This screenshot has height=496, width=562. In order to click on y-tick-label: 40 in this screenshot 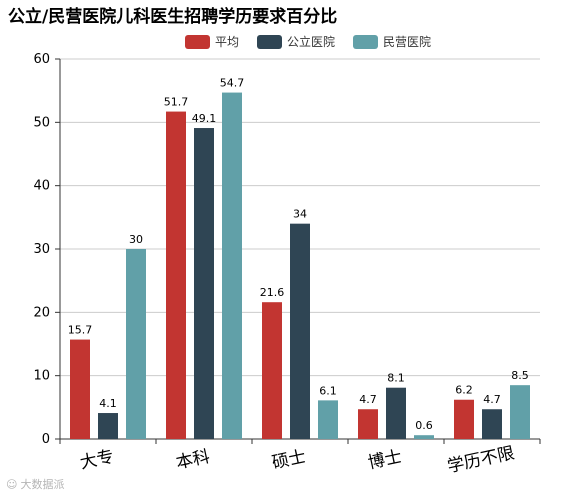, I will do `click(41, 186)`.